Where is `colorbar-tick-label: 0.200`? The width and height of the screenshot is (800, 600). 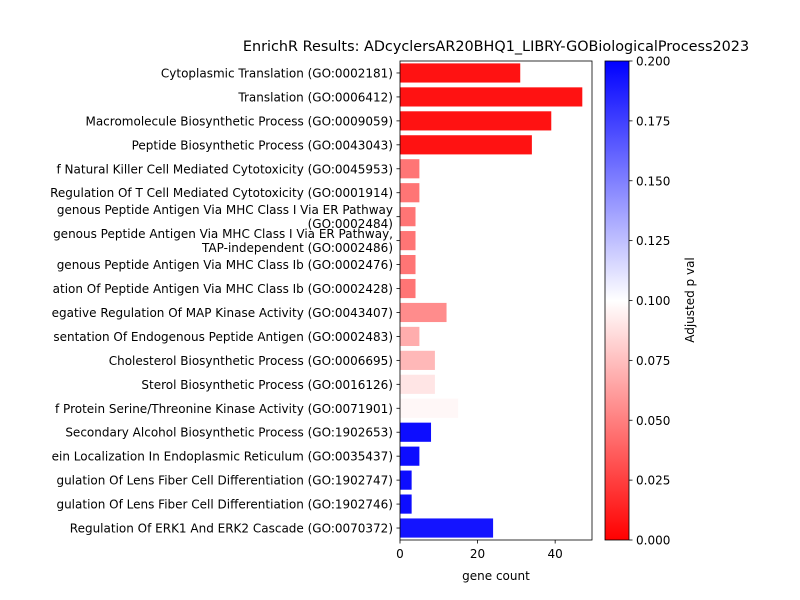 colorbar-tick-label: 0.200 is located at coordinates (653, 62).